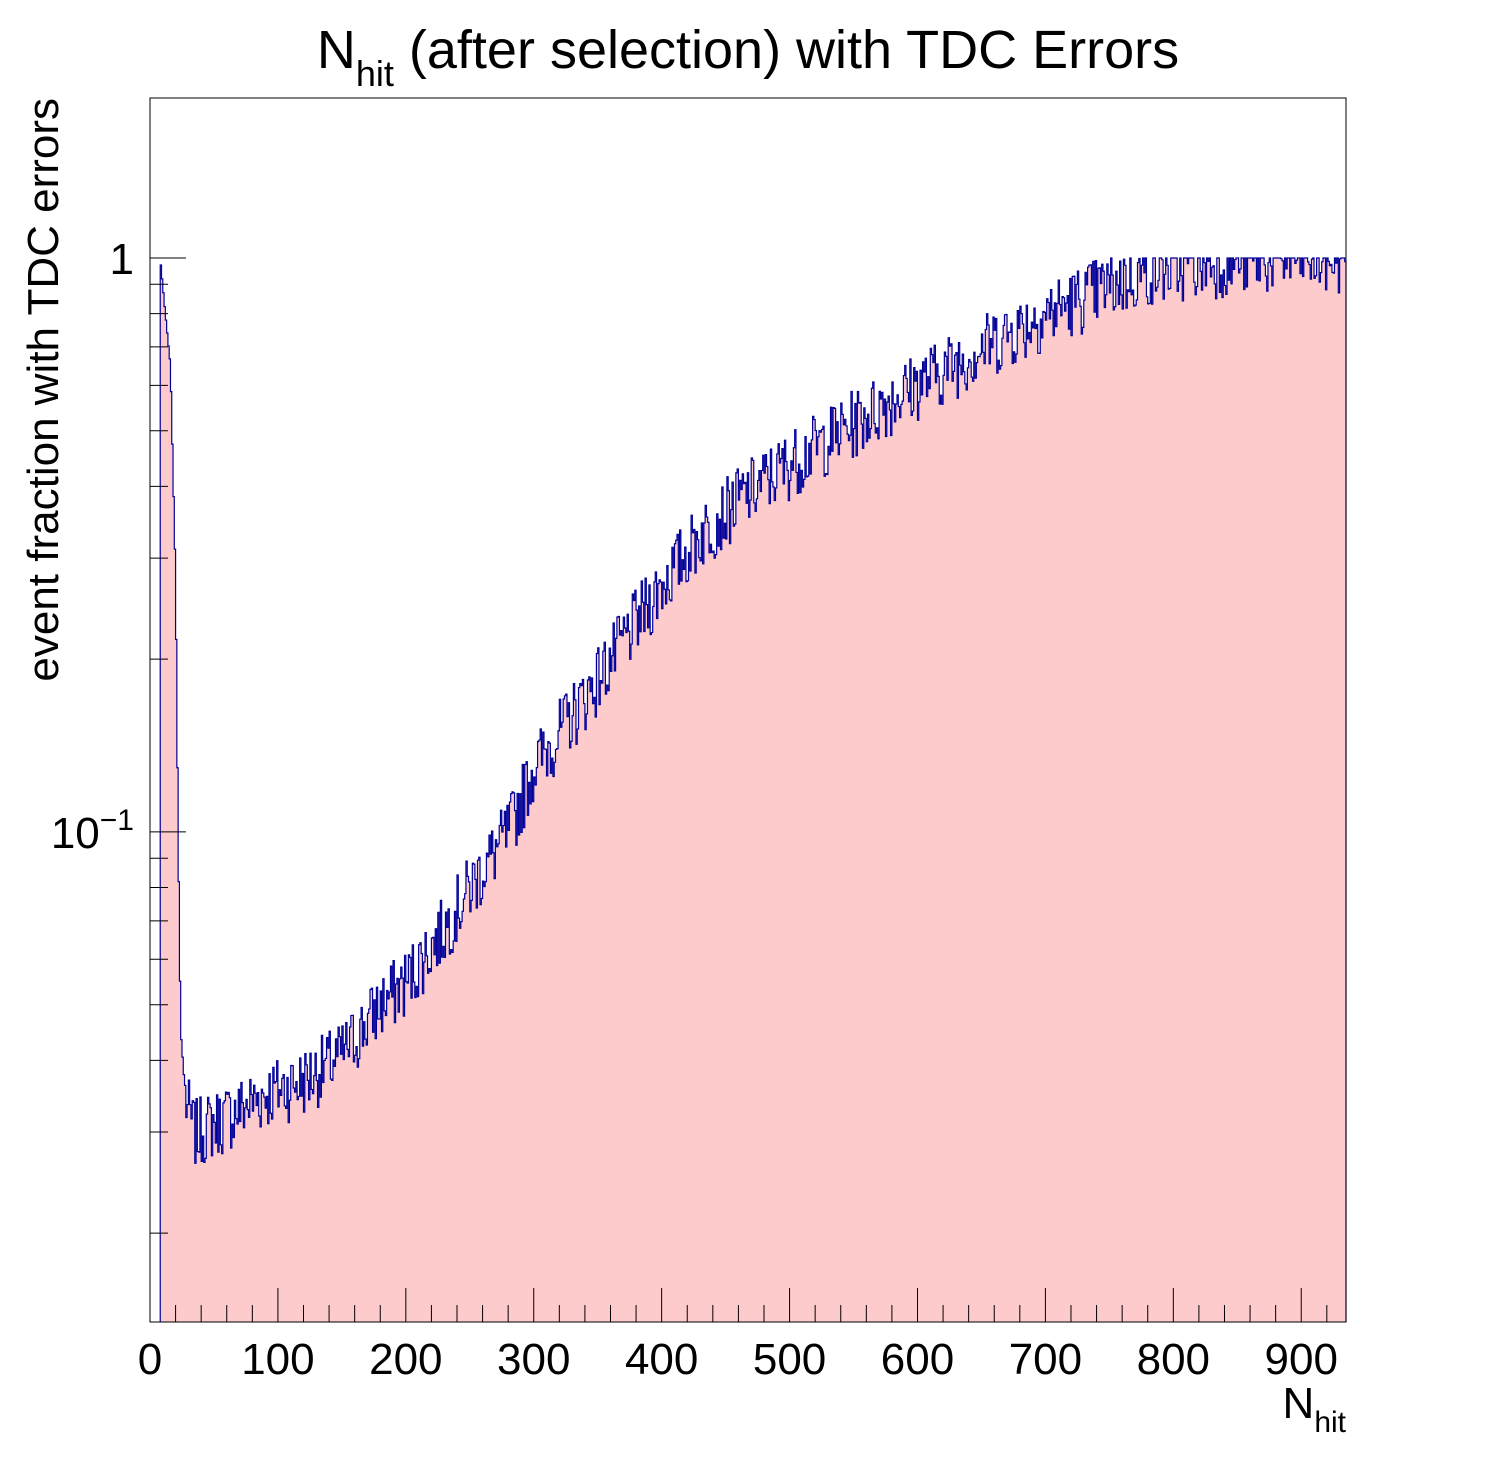 The width and height of the screenshot is (1496, 1472). What do you see at coordinates (789, 1359) in the screenshot?
I see `x-tick-label: 500` at bounding box center [789, 1359].